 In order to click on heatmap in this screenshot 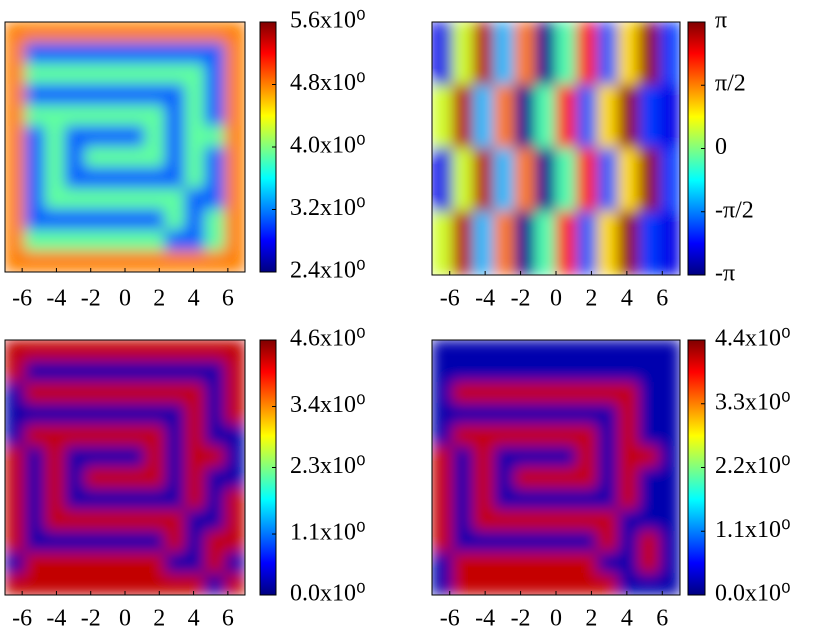, I will do `click(125, 147)`.